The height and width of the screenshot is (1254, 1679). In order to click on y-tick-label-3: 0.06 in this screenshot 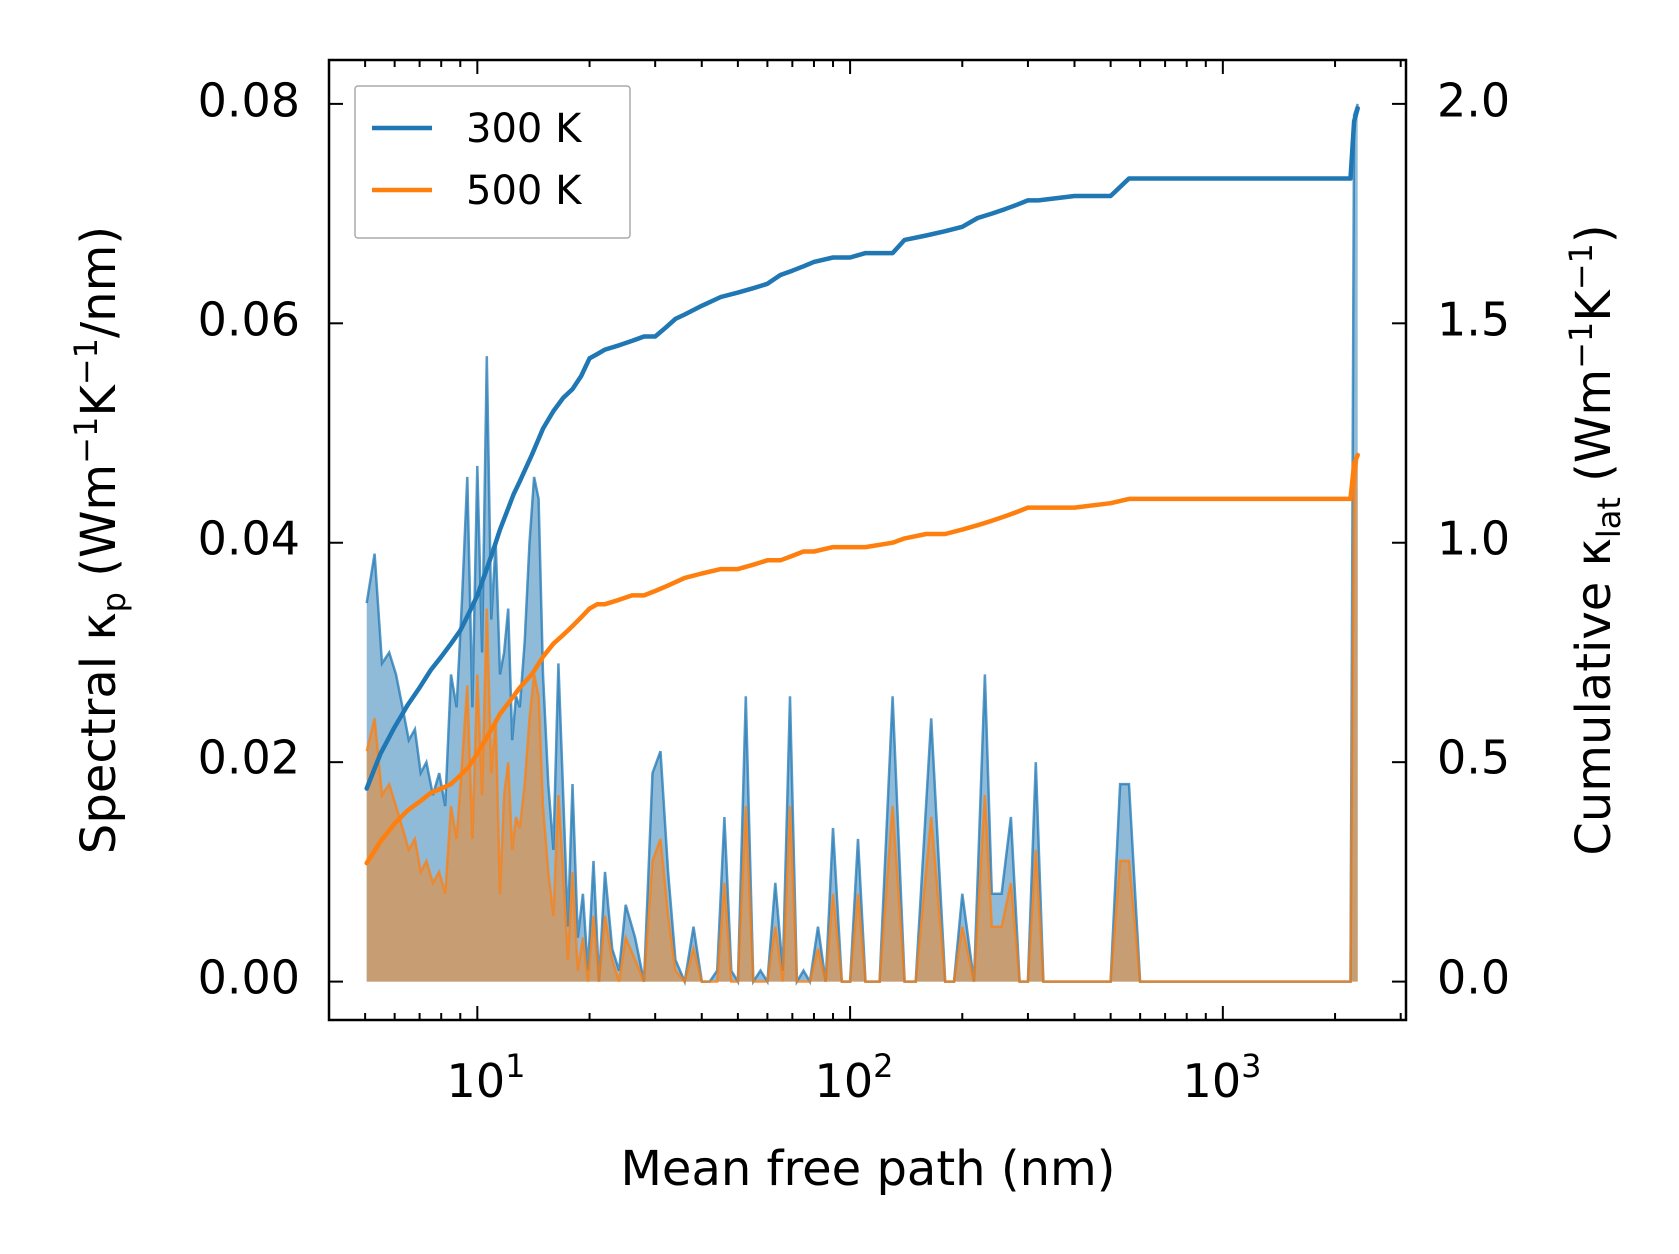, I will do `click(249, 320)`.